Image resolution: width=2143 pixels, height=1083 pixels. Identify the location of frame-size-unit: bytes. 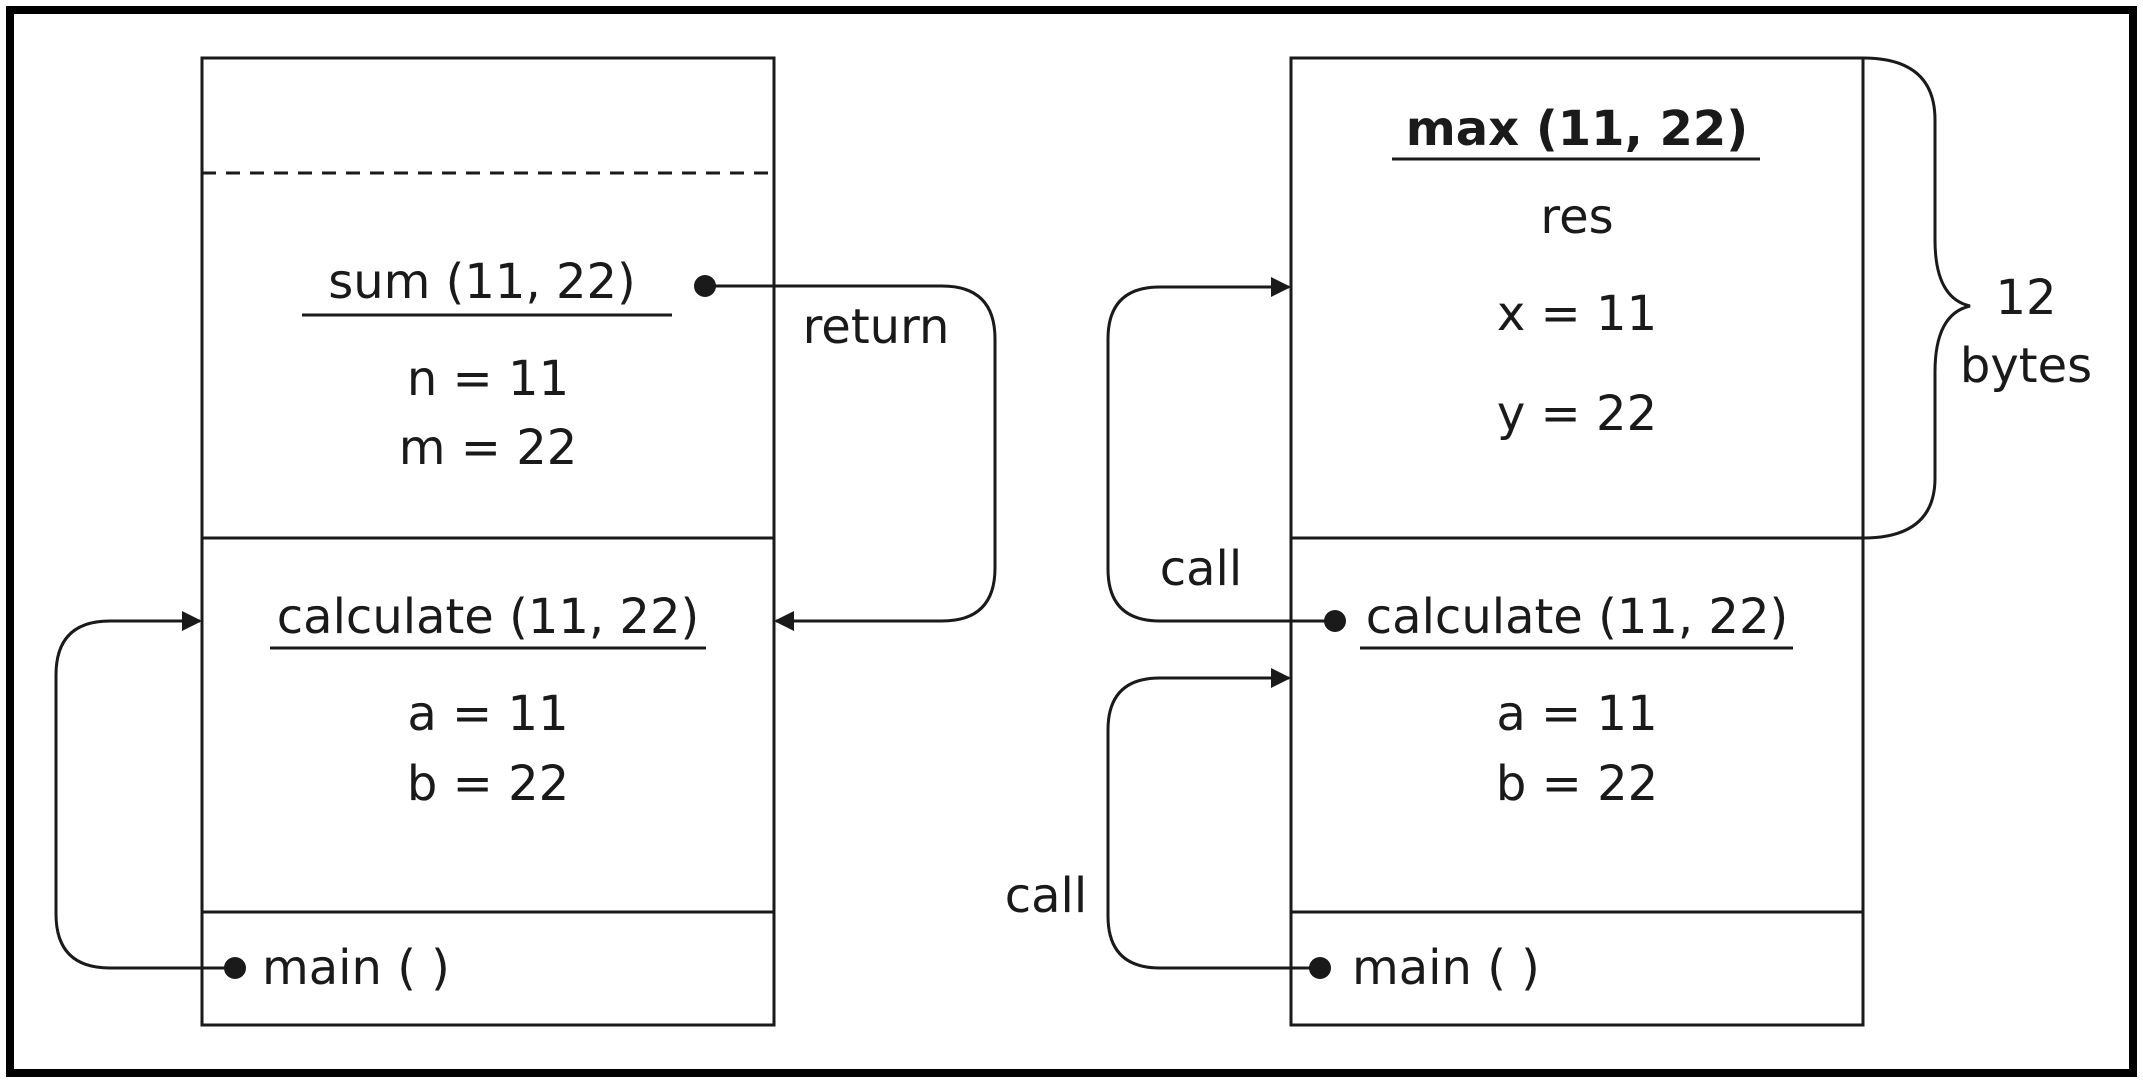
(2026, 366).